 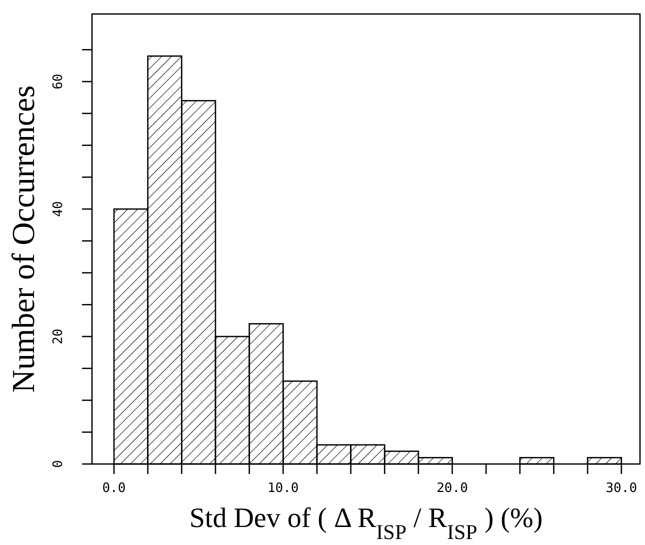 What do you see at coordinates (58, 464) in the screenshot?
I see `y-tick-label: 0` at bounding box center [58, 464].